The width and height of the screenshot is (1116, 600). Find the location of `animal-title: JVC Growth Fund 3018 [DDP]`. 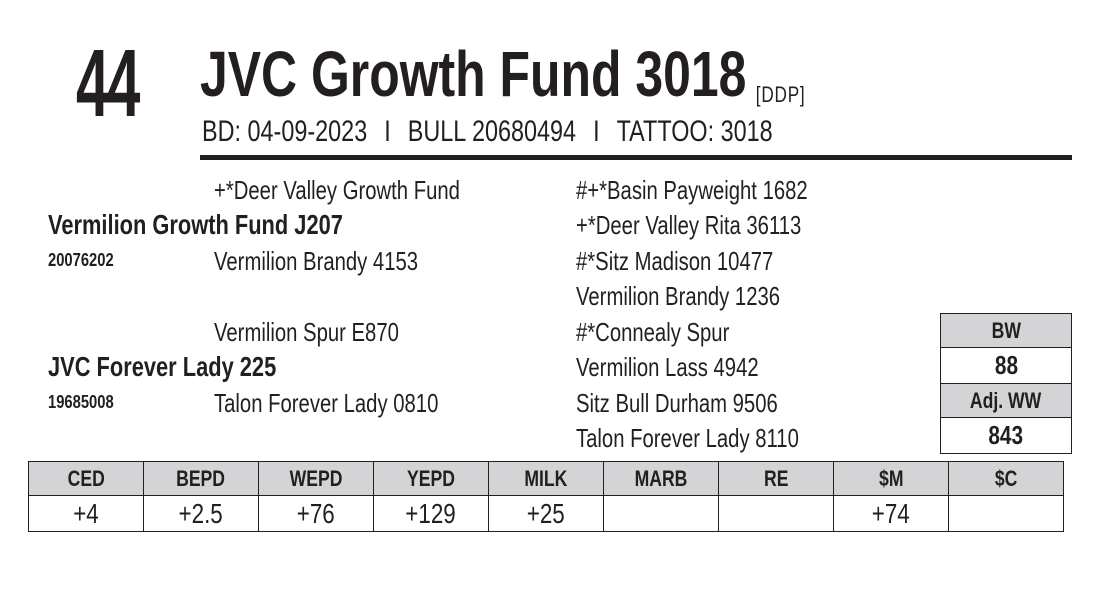

animal-title: JVC Growth Fund 3018 [DDP] is located at coordinates (502, 74).